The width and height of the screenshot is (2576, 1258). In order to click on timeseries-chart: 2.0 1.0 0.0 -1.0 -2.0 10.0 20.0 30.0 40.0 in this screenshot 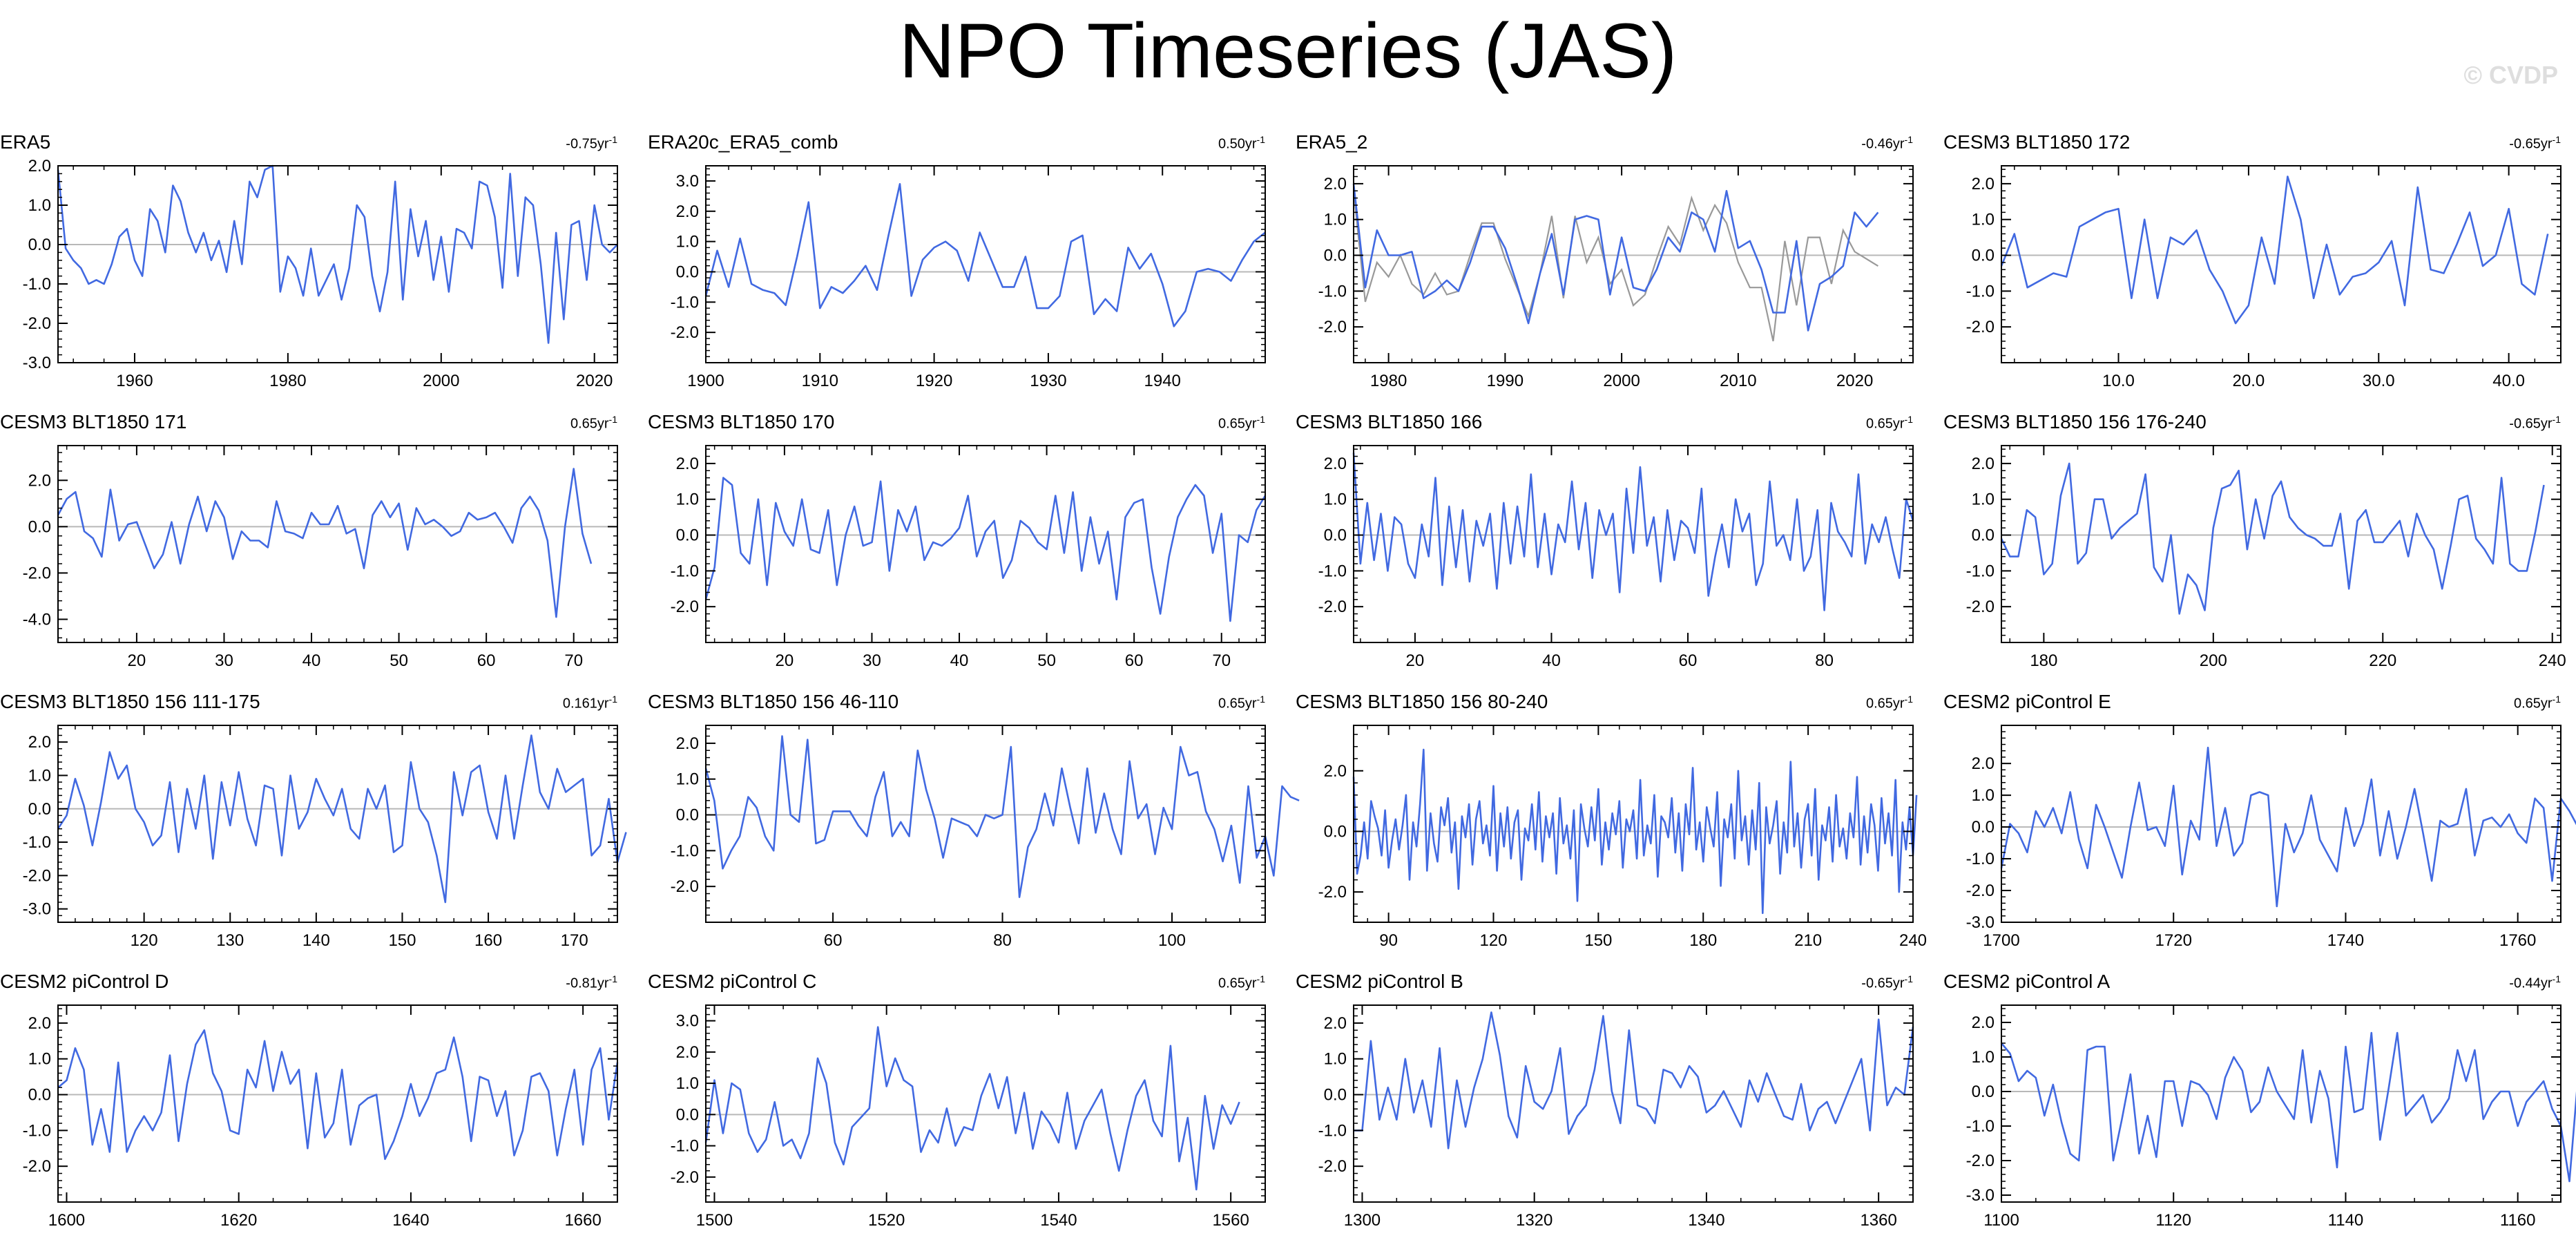, I will do `click(2263, 277)`.